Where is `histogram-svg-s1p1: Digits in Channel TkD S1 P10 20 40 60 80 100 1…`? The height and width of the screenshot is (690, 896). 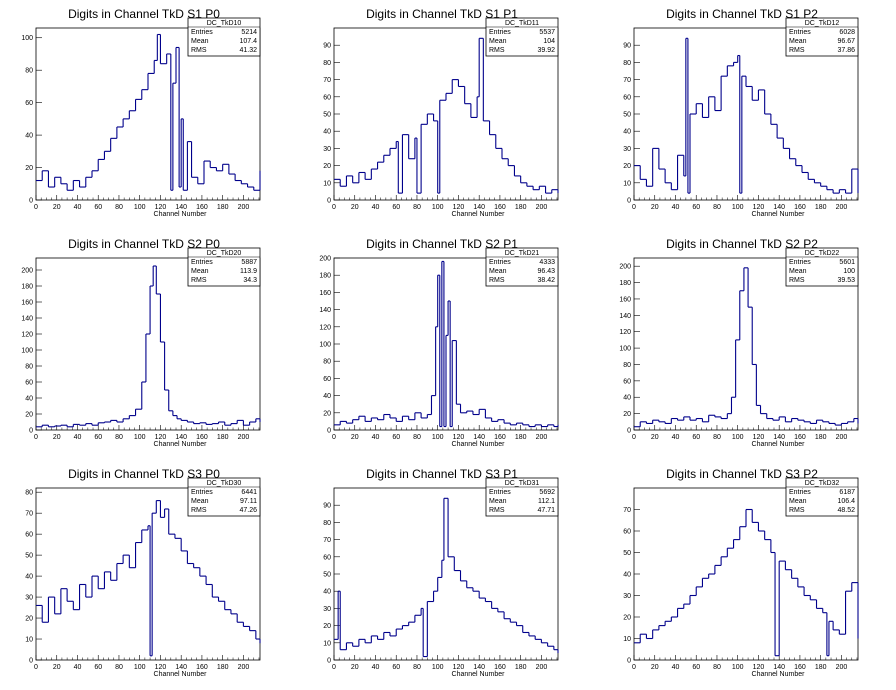
histogram-svg-s1p1: Digits in Channel TkD S1 P10 20 40 60 80 100 1… is located at coordinates (441, 112).